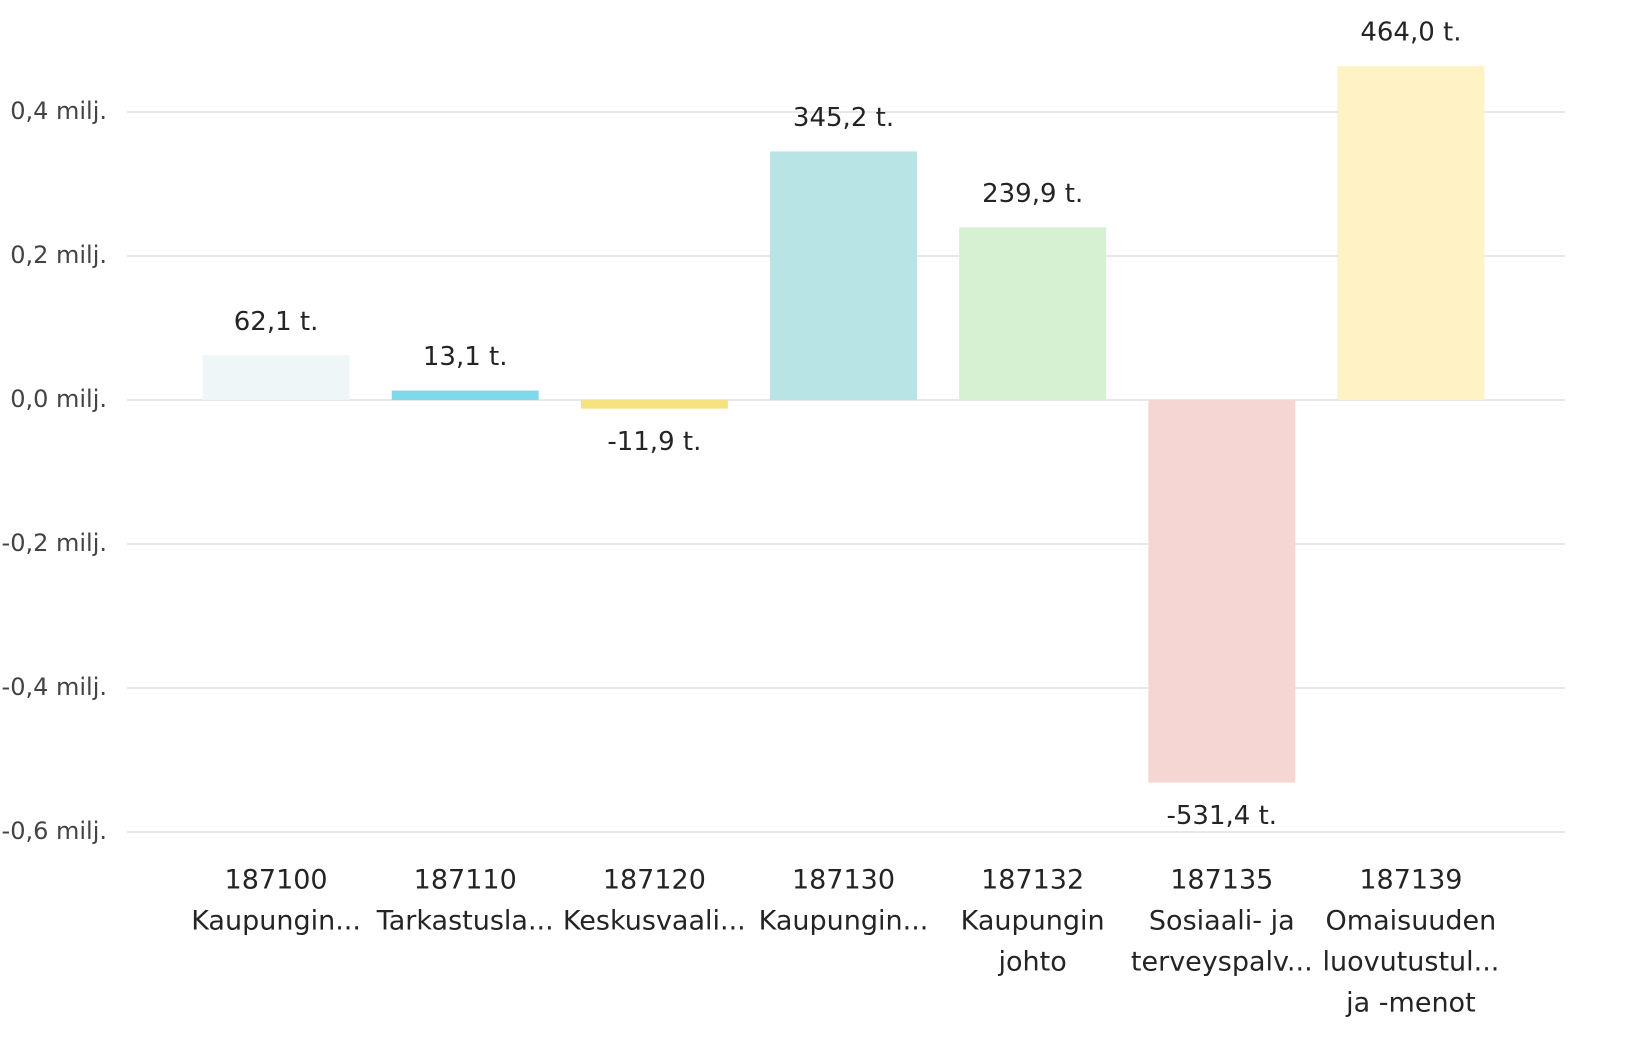 Image resolution: width=1626 pixels, height=1060 pixels. What do you see at coordinates (1222, 816) in the screenshot?
I see `data-label: -531,4 t.` at bounding box center [1222, 816].